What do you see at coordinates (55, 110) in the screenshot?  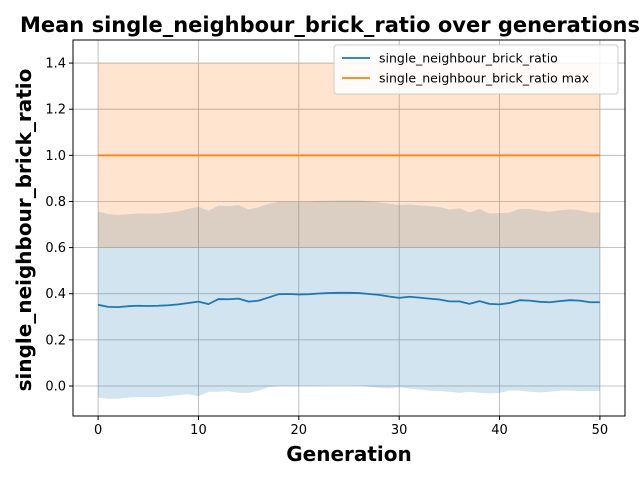 I see `y-tick-label: 1.2` at bounding box center [55, 110].